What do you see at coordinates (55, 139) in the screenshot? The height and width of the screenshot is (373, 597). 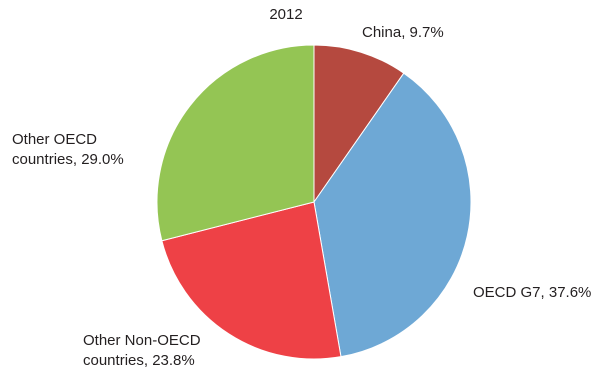 I see `slice-label-other-oecd-line-1: Other OECD` at bounding box center [55, 139].